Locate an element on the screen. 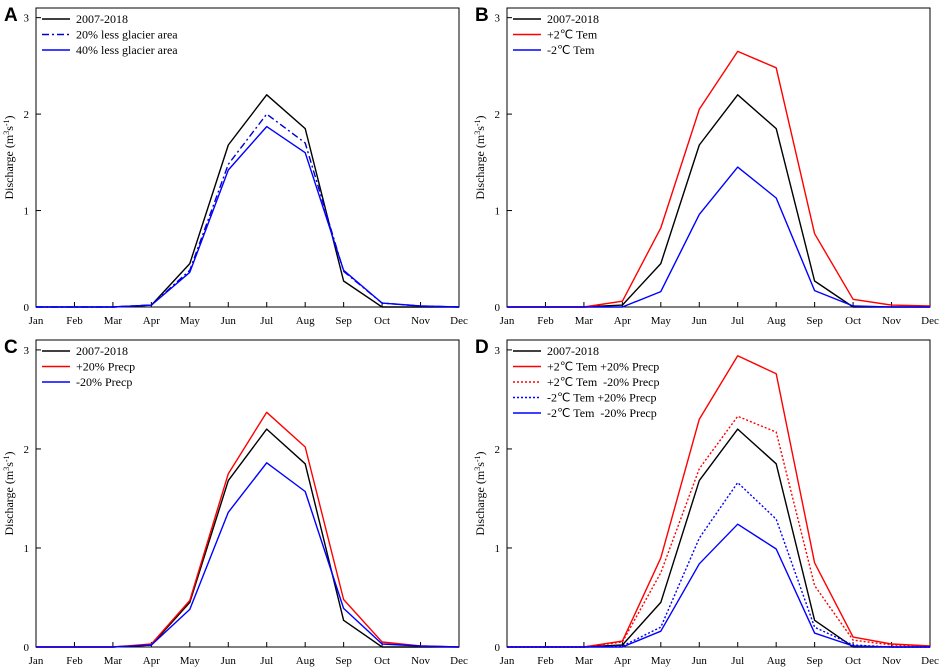  legend-label: -2℃ Tem +20% Precp is located at coordinates (602, 398).